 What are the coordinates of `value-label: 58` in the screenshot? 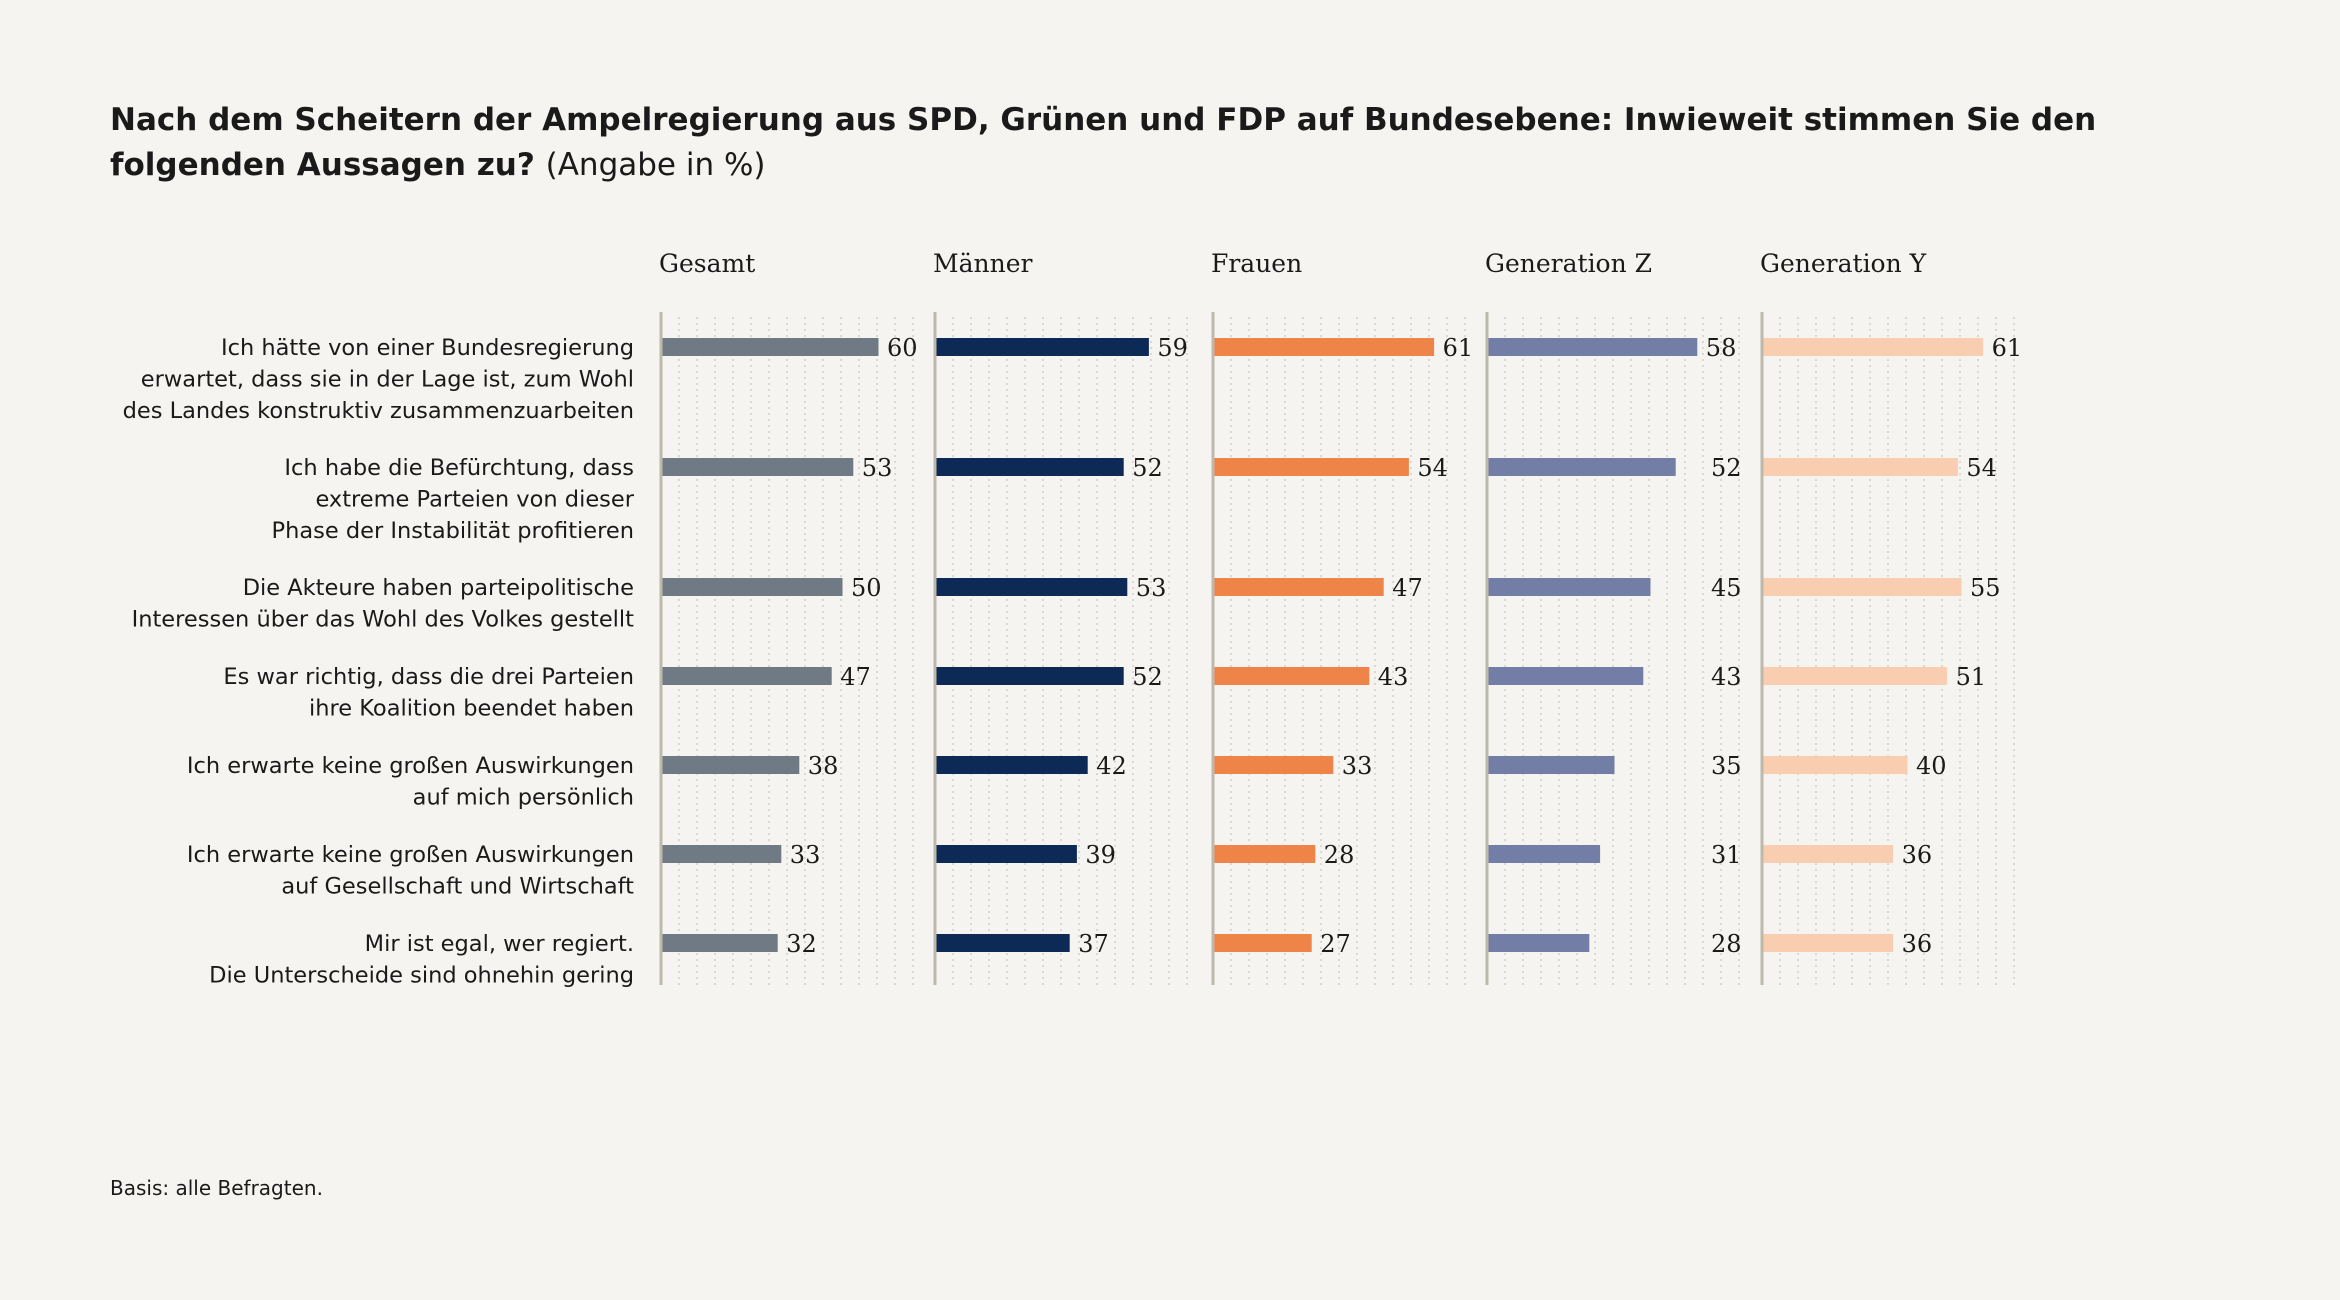 It's located at (1721, 348).